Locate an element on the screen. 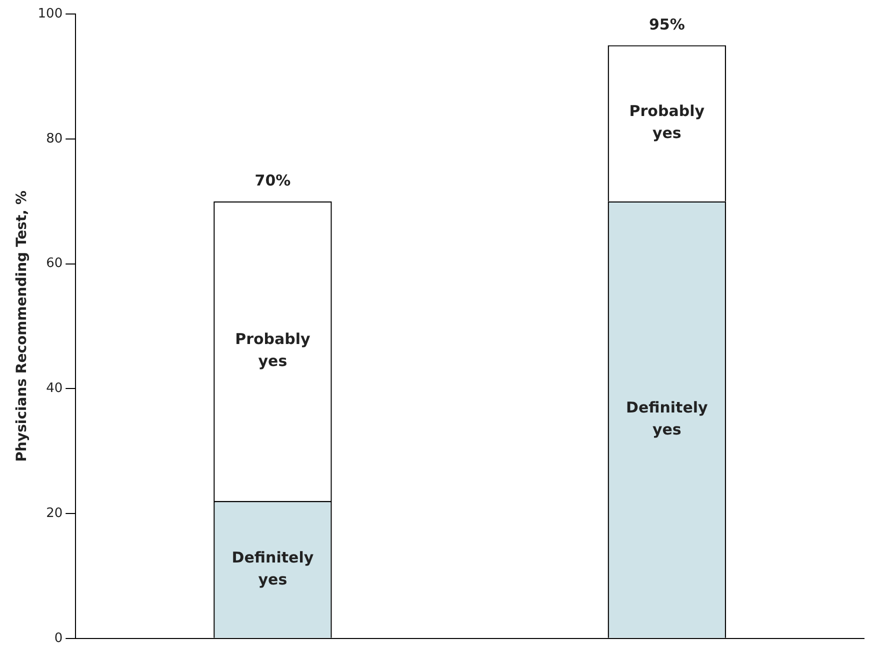 The image size is (872, 664). y-tick-label: 40 is located at coordinates (54, 388).